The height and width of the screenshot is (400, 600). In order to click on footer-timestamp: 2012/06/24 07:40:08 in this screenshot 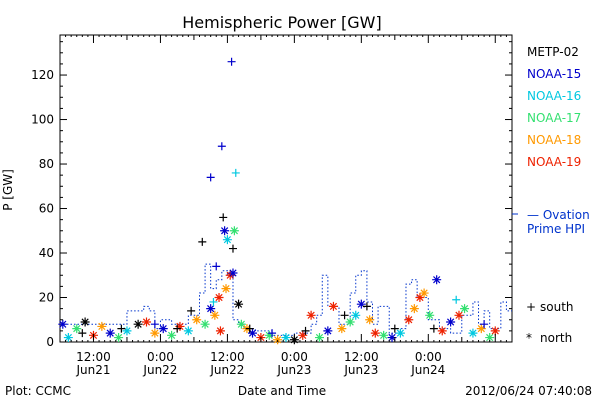, I will do `click(528, 391)`.